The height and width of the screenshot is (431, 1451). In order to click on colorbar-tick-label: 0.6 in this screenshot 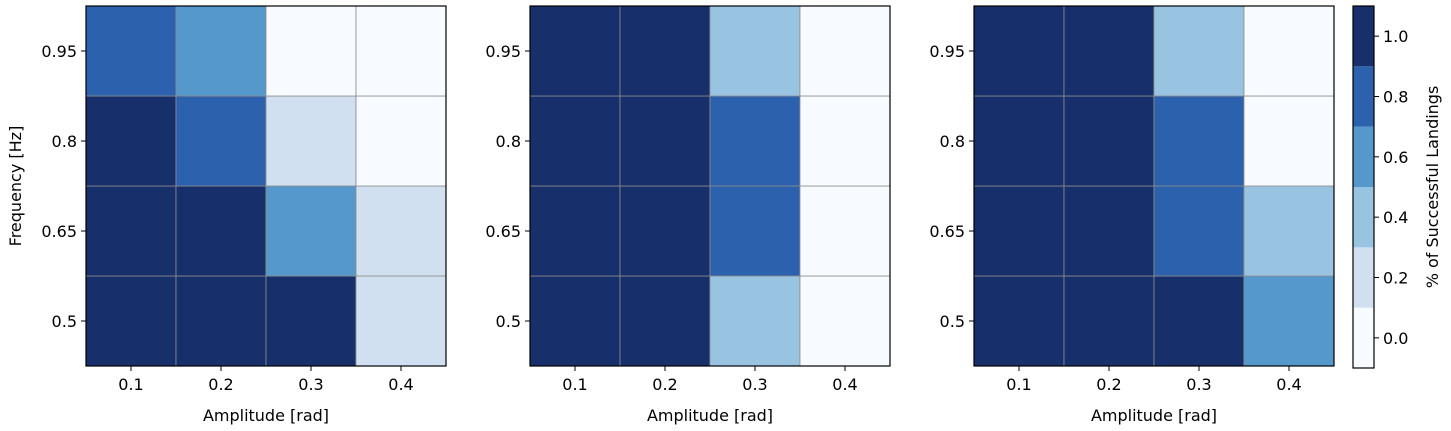, I will do `click(1395, 157)`.